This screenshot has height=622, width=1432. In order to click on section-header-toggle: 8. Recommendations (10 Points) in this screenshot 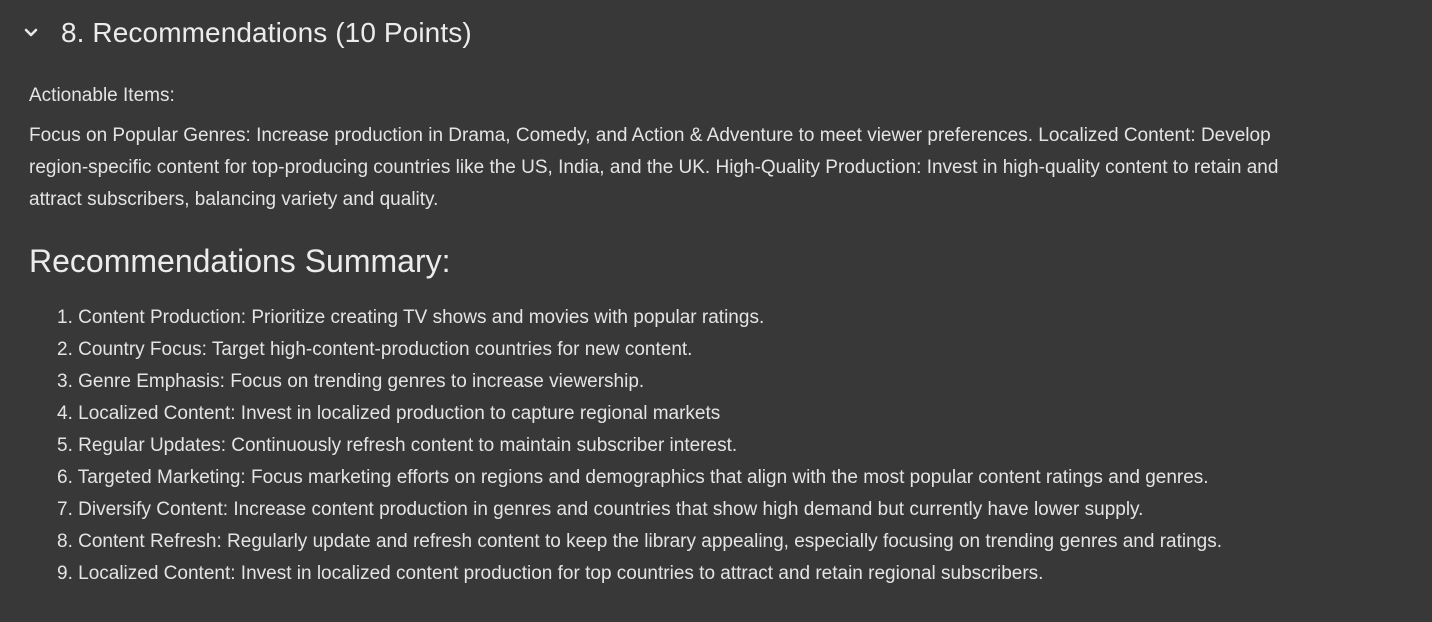, I will do `click(246, 33)`.